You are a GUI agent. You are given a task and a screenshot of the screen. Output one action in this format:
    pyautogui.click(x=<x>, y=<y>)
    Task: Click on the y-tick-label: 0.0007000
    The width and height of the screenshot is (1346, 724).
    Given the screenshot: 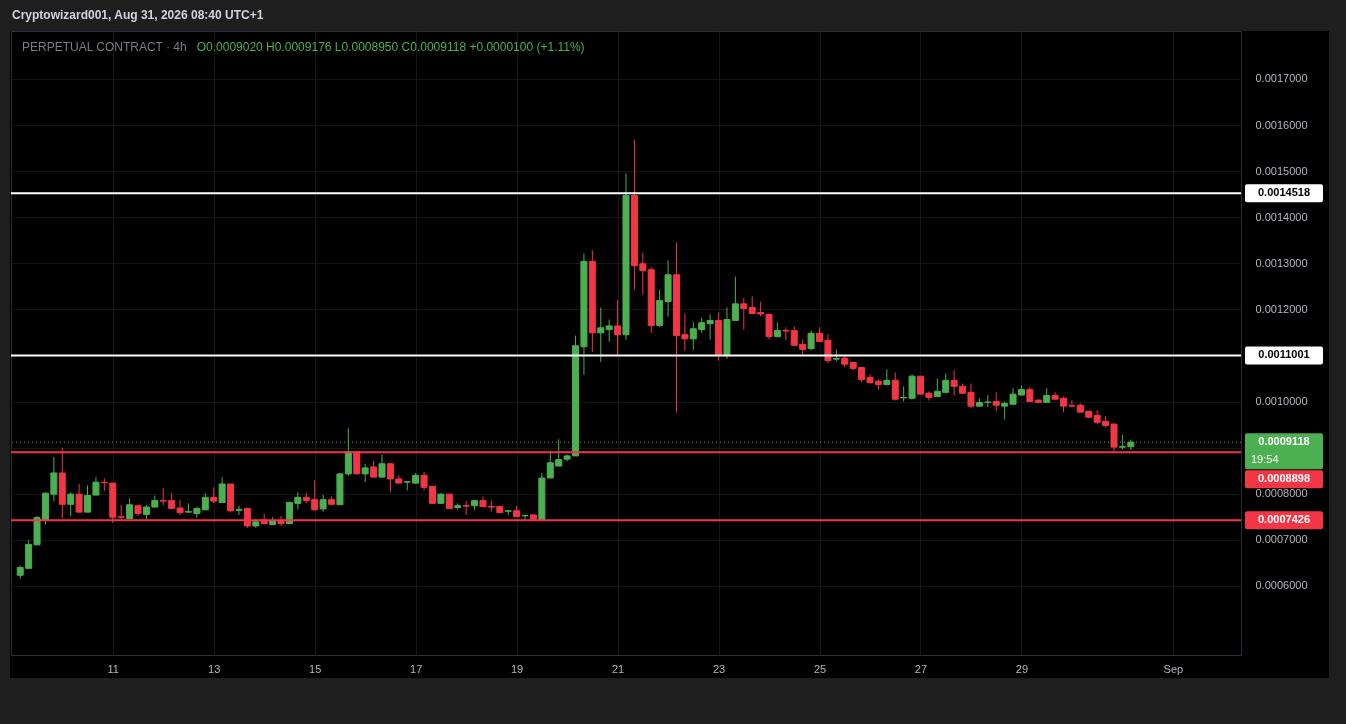 What is the action you would take?
    pyautogui.click(x=1281, y=539)
    